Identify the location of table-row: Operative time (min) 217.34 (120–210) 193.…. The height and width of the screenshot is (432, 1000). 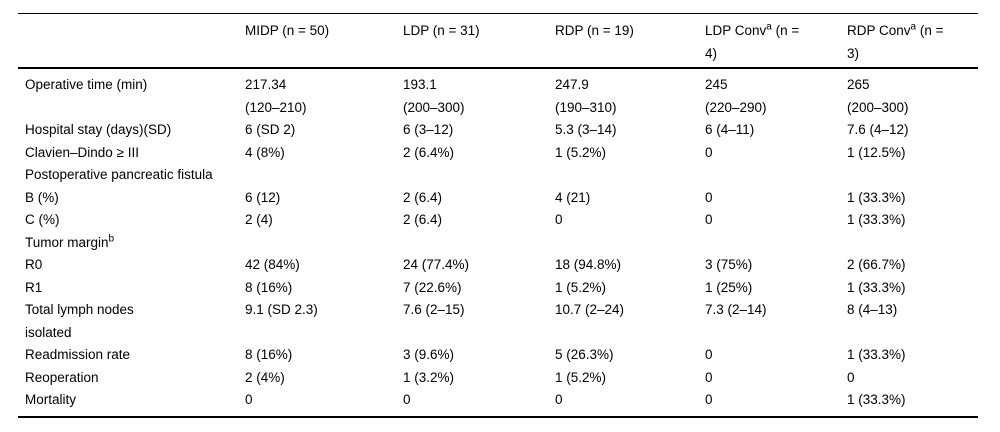
(498, 93).